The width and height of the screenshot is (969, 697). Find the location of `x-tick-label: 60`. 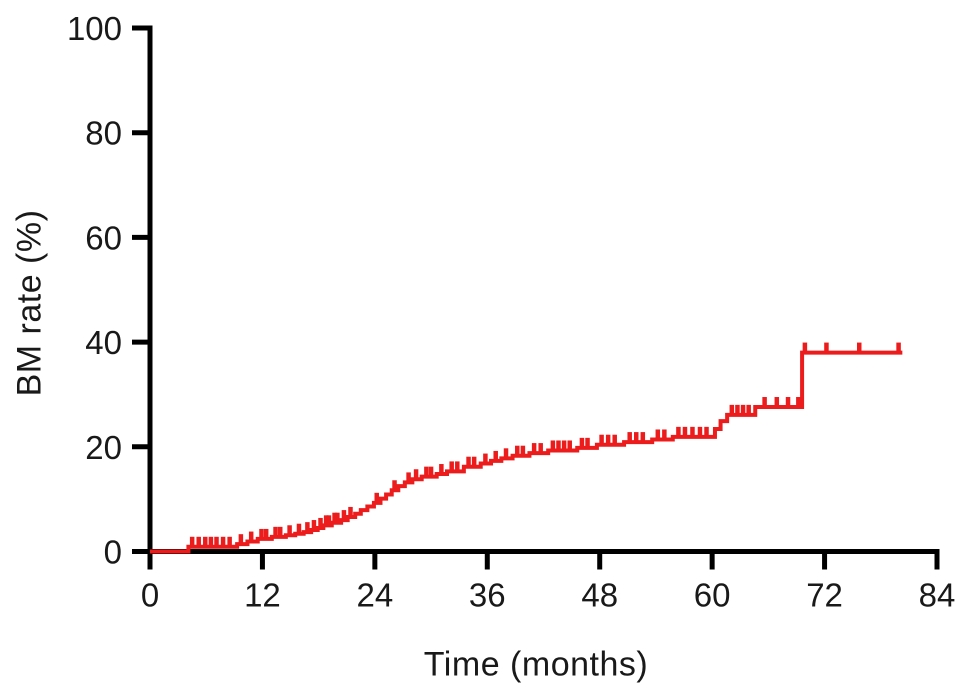

x-tick-label: 60 is located at coordinates (712, 595).